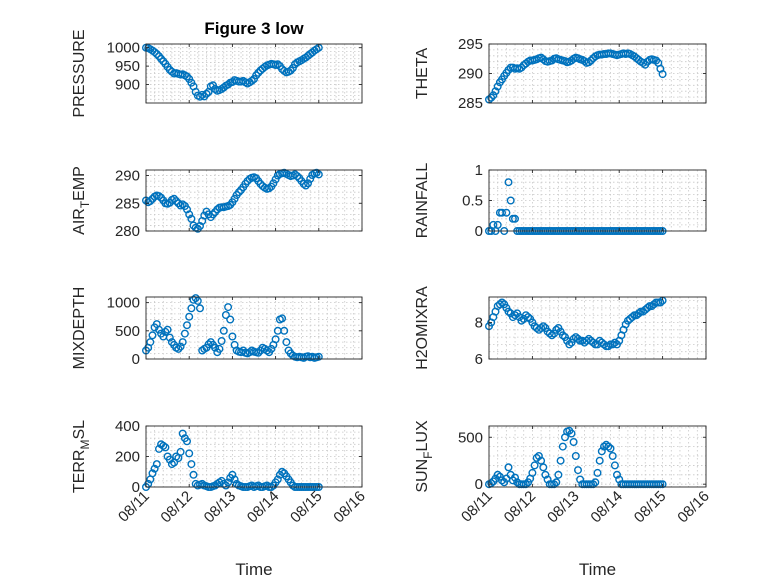  I want to click on y-tick-label: 280, so click(127, 231).